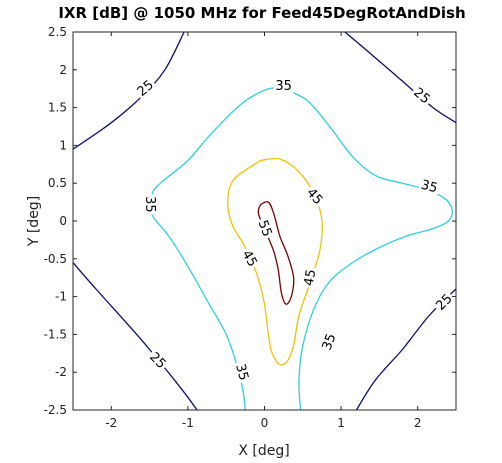 This screenshot has width=502, height=463. Describe the element at coordinates (63, 70) in the screenshot. I see `y-tick-label: 2` at that location.